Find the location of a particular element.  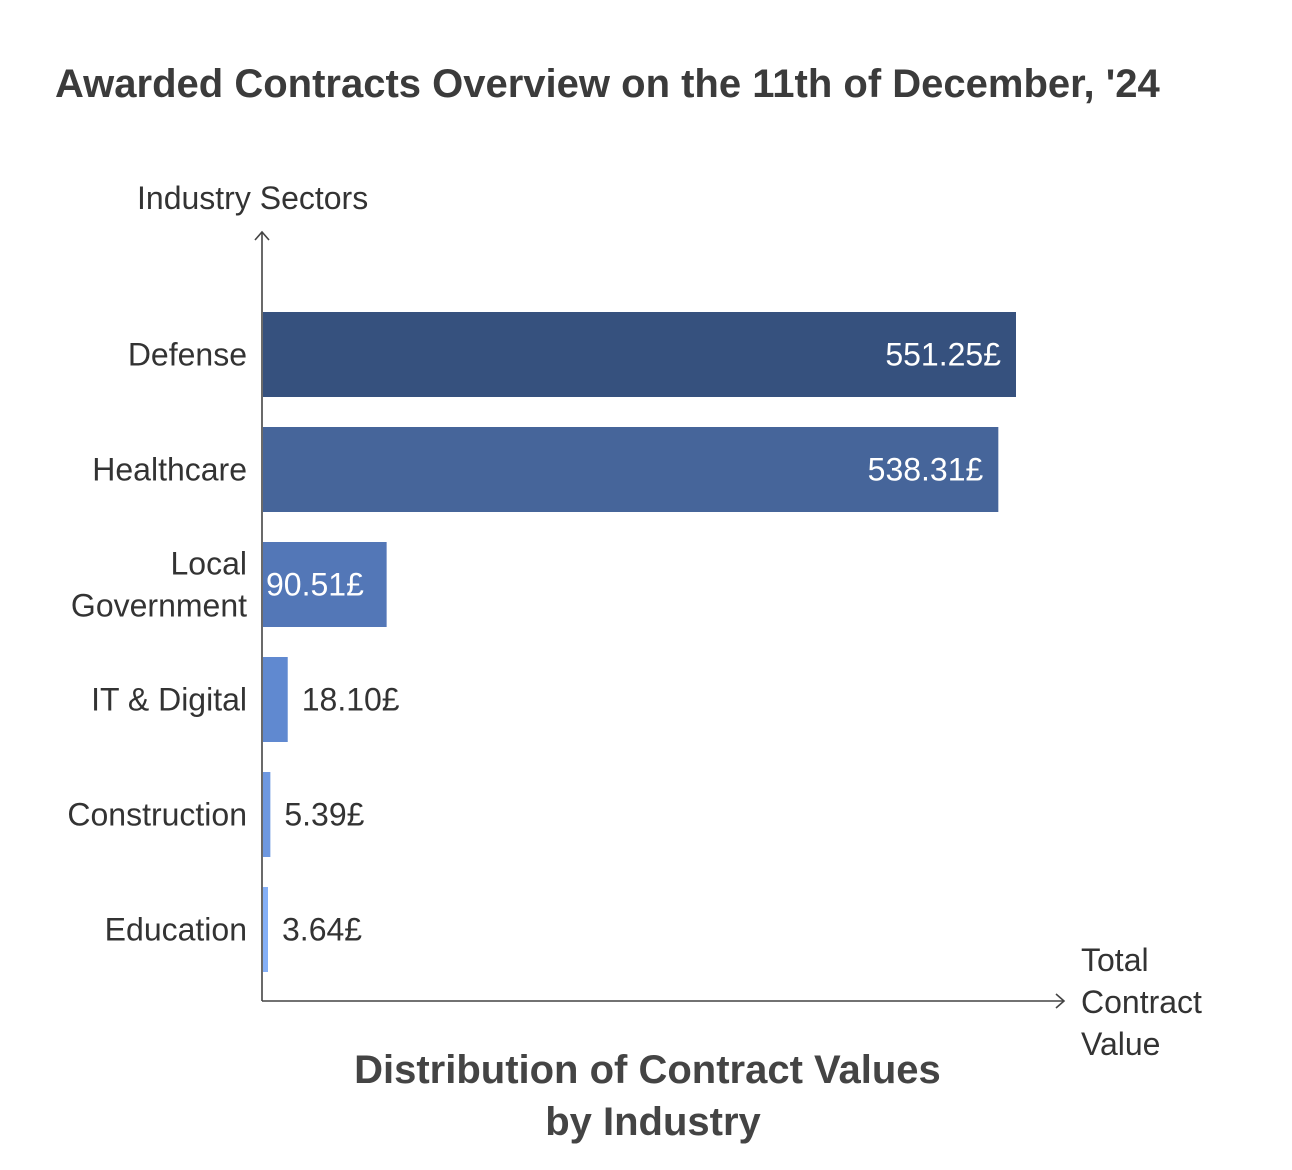

category-label-2: Local Government is located at coordinates (159, 585).